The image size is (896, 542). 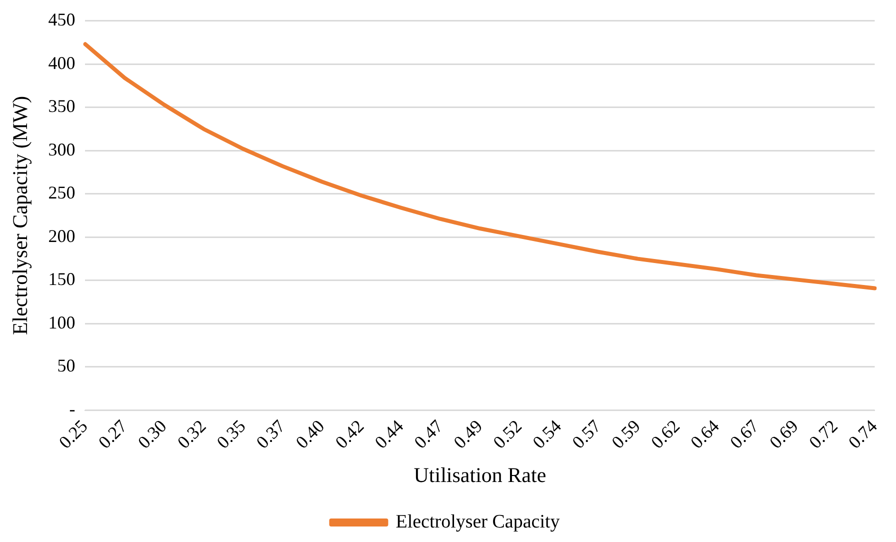 What do you see at coordinates (310, 434) in the screenshot?
I see `x-tick-label: 0.40` at bounding box center [310, 434].